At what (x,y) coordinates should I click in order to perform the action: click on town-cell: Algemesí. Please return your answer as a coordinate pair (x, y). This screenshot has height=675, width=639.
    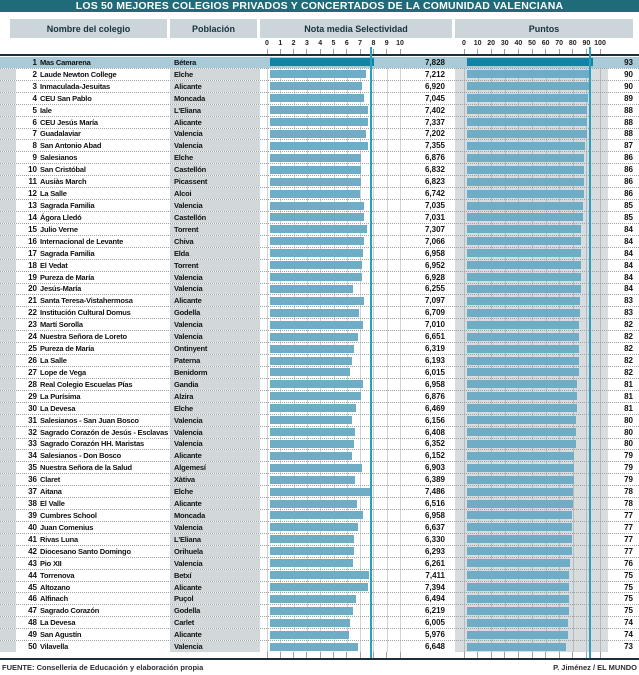
    Looking at the image, I should click on (215, 468).